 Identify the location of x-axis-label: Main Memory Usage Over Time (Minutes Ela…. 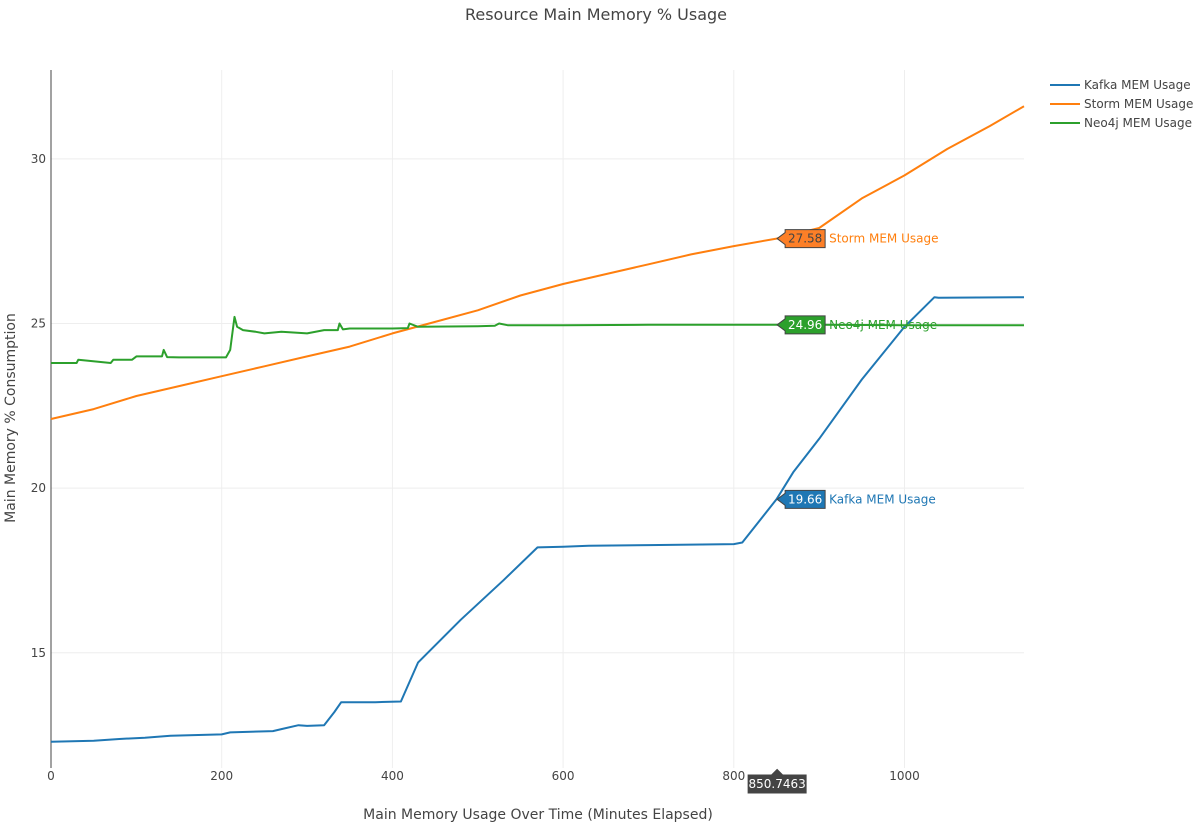
(538, 814).